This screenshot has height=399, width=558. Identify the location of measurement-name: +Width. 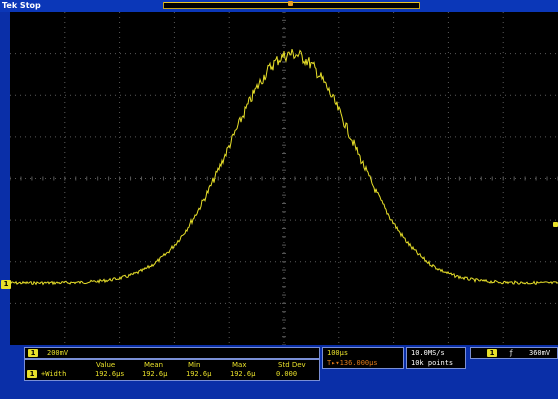
(54, 374).